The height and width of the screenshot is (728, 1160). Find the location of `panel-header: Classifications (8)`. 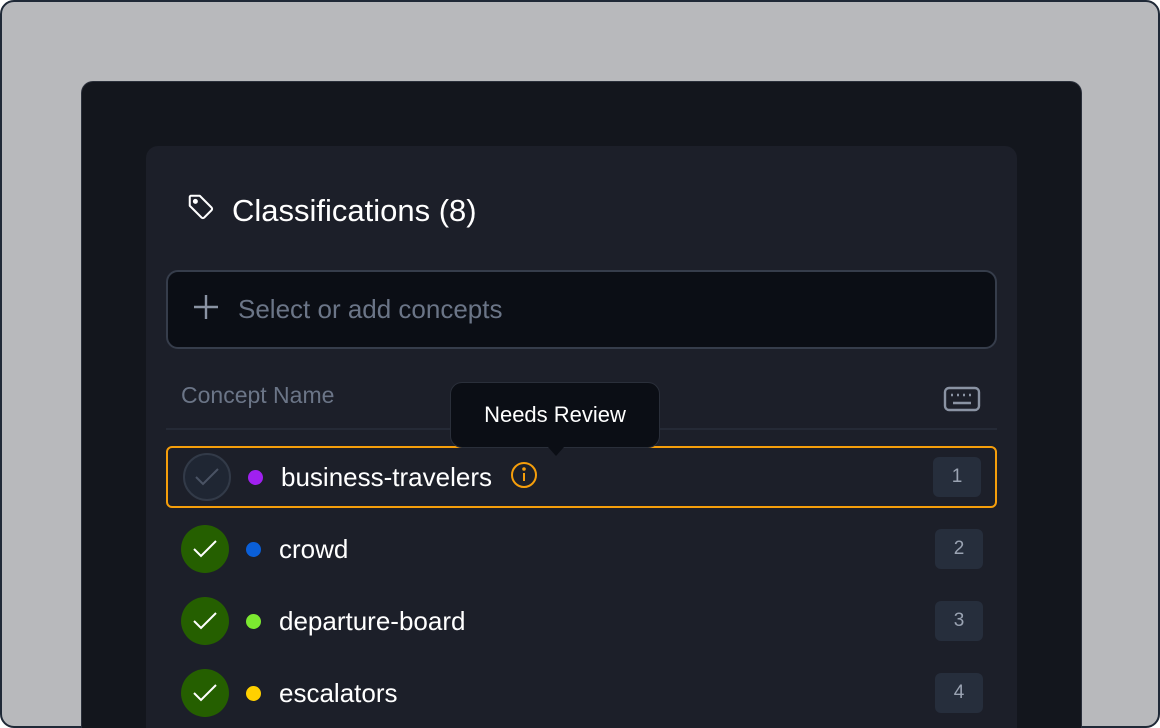

panel-header: Classifications (8) is located at coordinates (331, 211).